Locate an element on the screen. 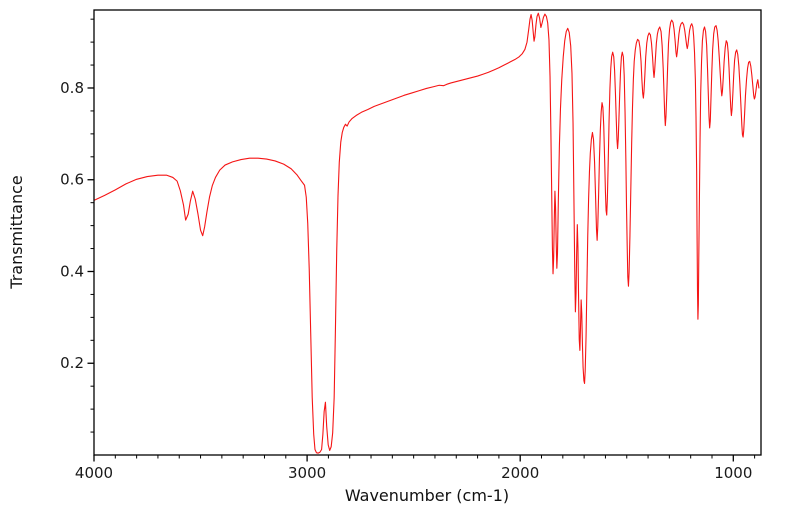  x-tick-label: 2000 is located at coordinates (520, 473).